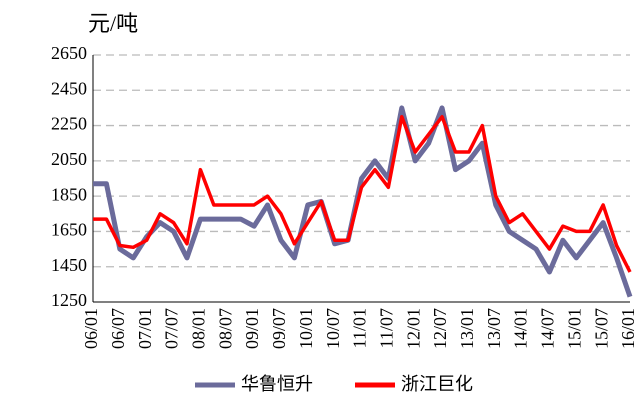 This screenshot has width=636, height=405. What do you see at coordinates (199, 328) in the screenshot?
I see `x-tick-label: 08/01` at bounding box center [199, 328].